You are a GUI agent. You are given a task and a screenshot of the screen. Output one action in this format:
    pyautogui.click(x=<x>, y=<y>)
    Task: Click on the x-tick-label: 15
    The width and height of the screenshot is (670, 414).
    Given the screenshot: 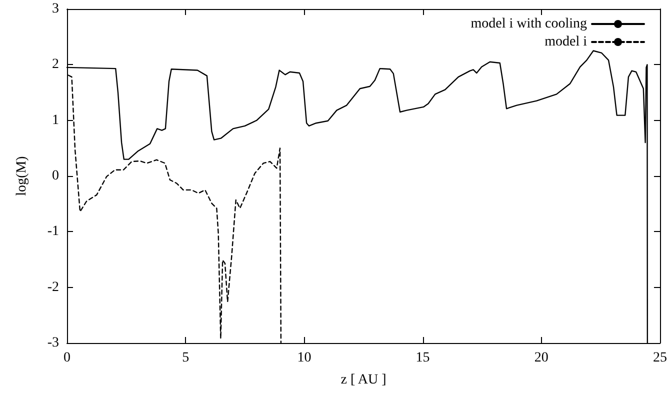 What is the action you would take?
    pyautogui.click(x=423, y=358)
    